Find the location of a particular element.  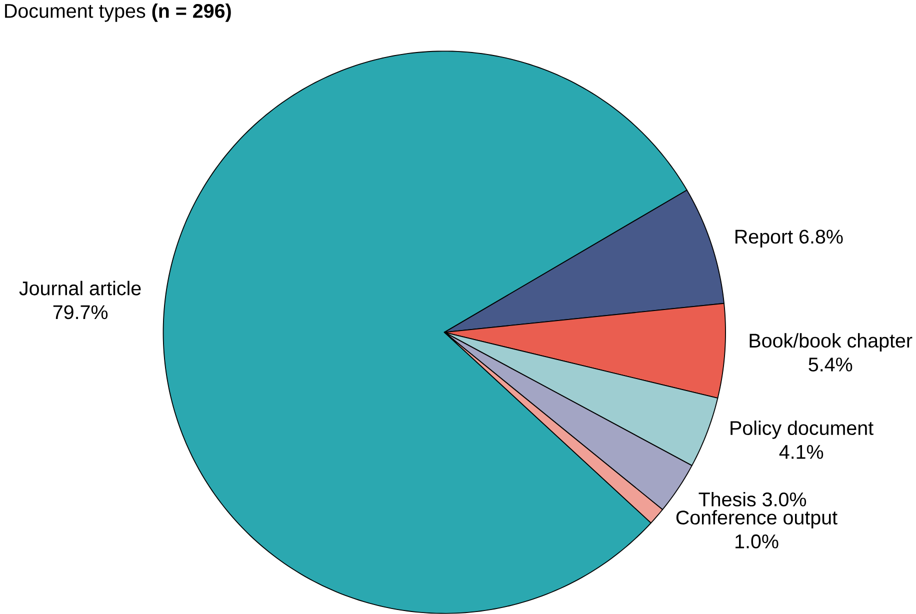

data-label: 4.1% is located at coordinates (801, 452).